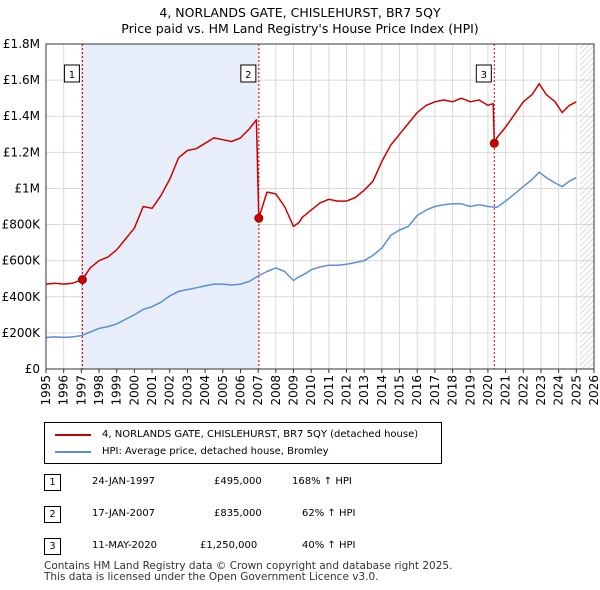 This screenshot has width=600, height=590. What do you see at coordinates (229, 545) in the screenshot?
I see `sale-price: £1,250,000` at bounding box center [229, 545].